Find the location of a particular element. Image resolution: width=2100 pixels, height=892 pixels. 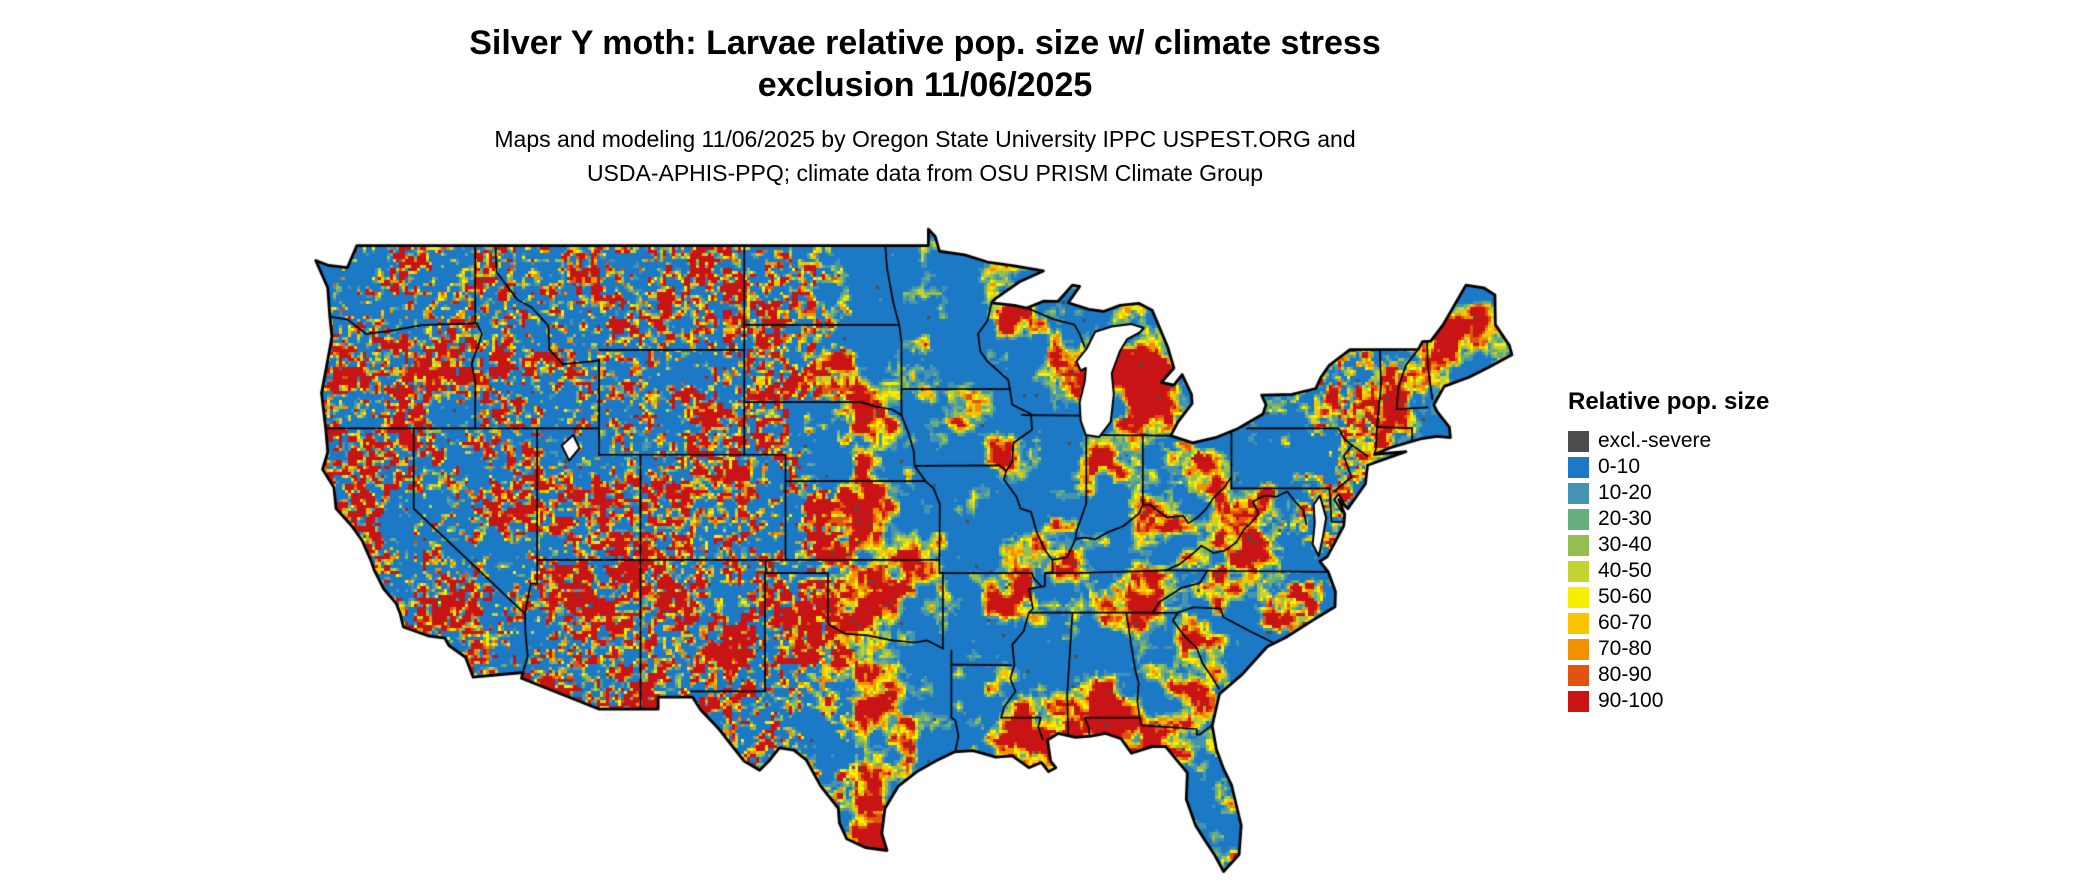

legend-label: 60-70 is located at coordinates (1625, 622).